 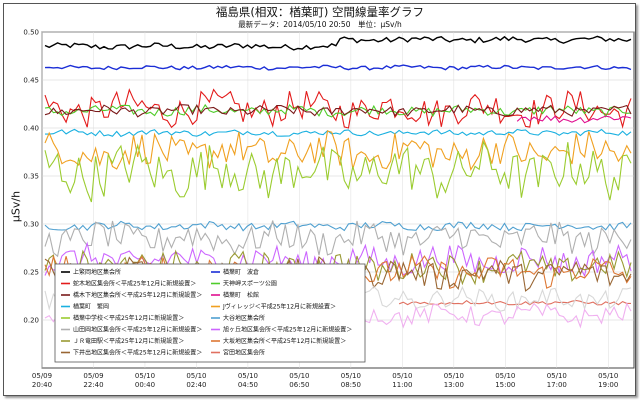 What do you see at coordinates (128, 341) in the screenshot?
I see `legend-label: ＪＲ竜田駅＜平成25年12月に新規設置＞` at bounding box center [128, 341].